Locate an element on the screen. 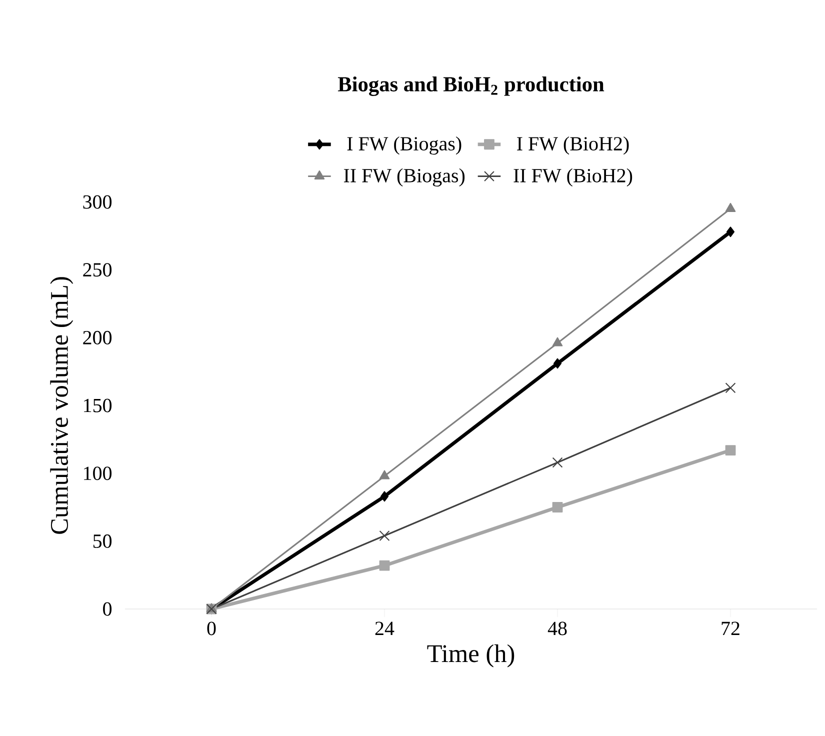 This screenshot has width=825, height=736. y-tick-label: 0 is located at coordinates (107, 609).